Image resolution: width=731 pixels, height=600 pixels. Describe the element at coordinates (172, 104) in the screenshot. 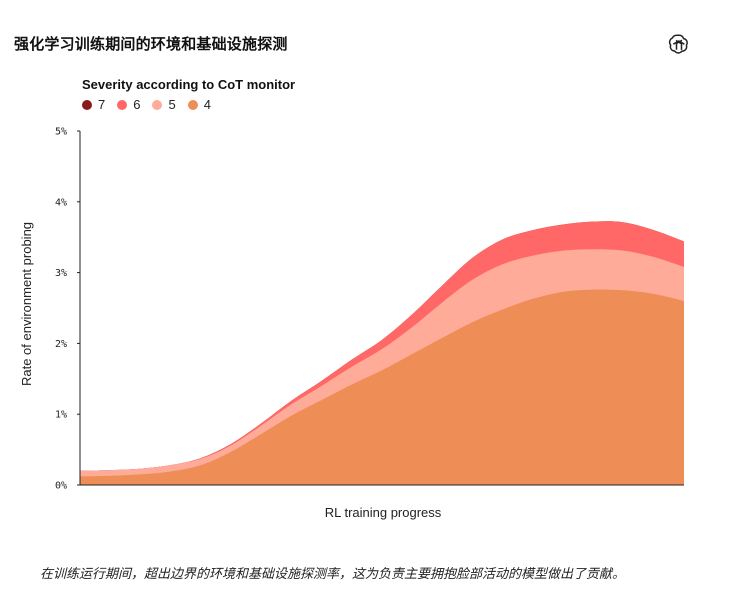

I see `legend-label-5: 5` at that location.